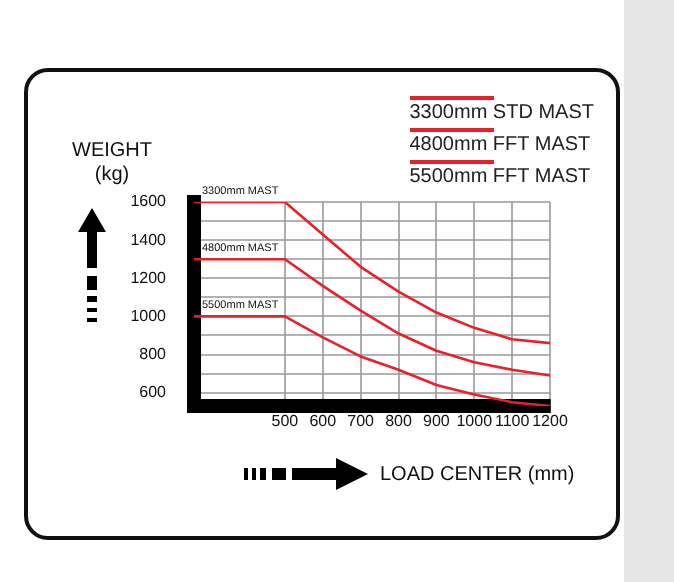 This screenshot has width=674, height=582. What do you see at coordinates (153, 353) in the screenshot?
I see `y-tick-label: 800` at bounding box center [153, 353].